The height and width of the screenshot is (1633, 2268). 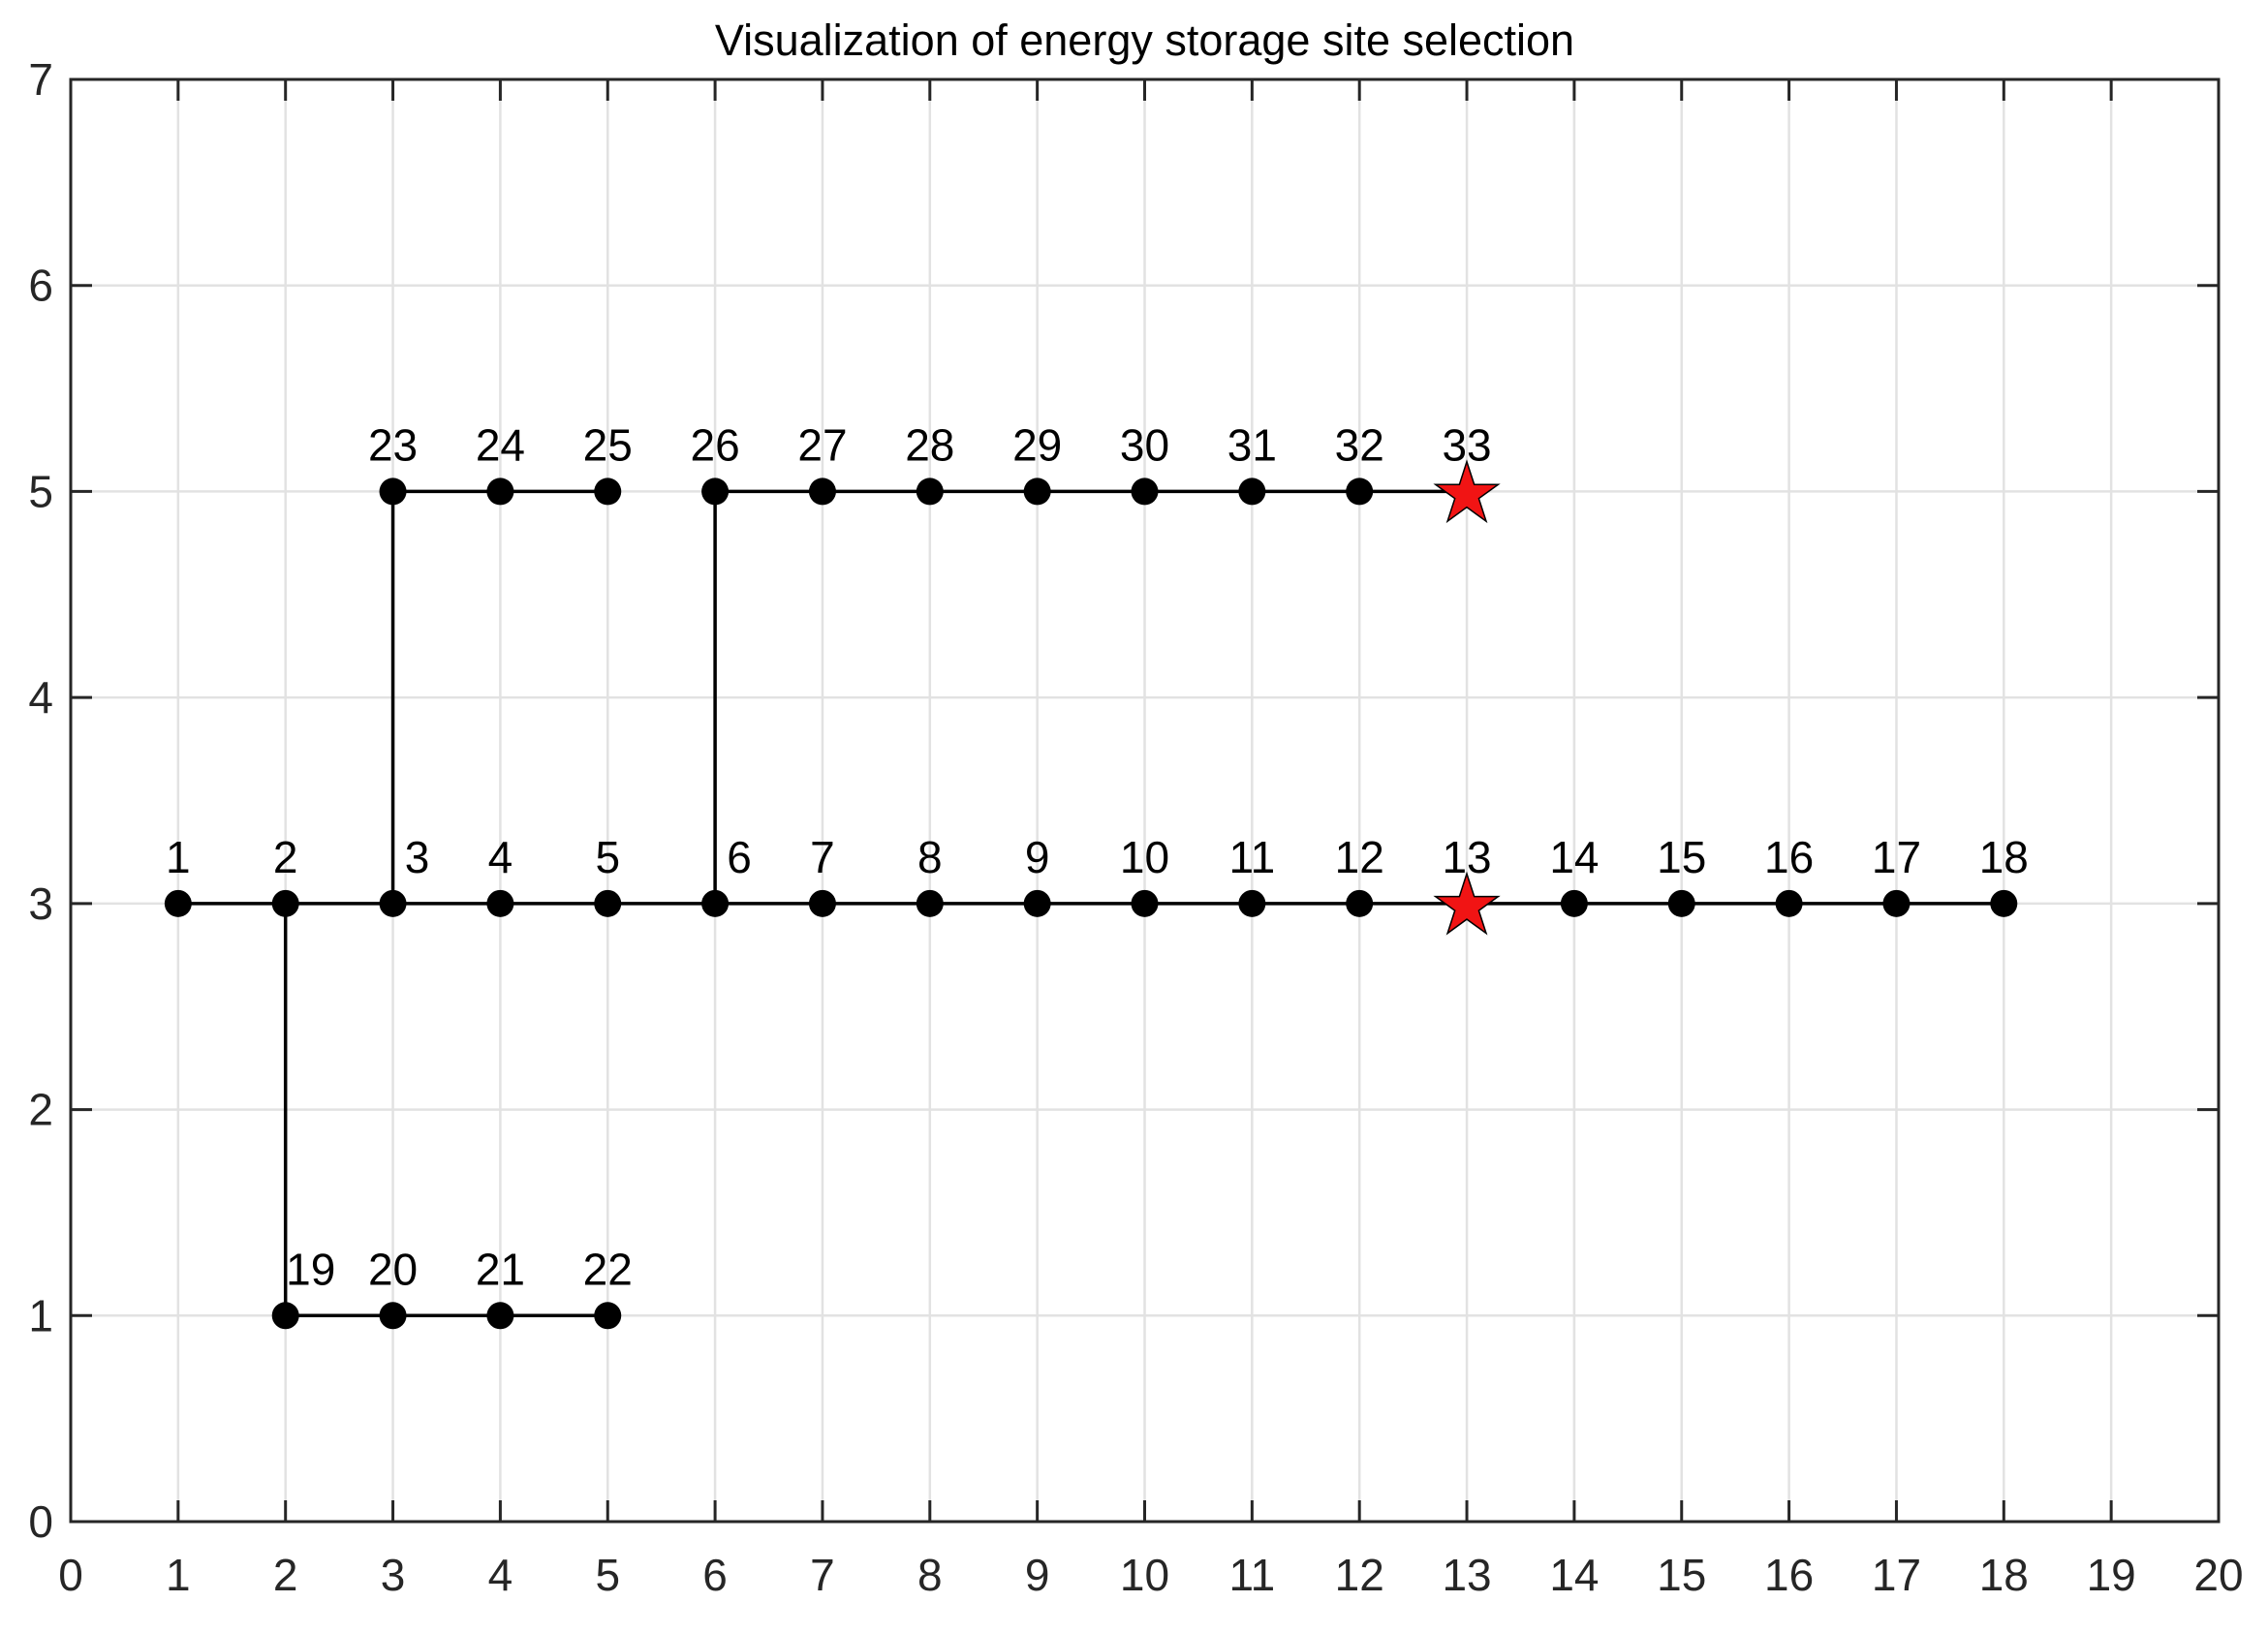 What do you see at coordinates (500, 444) in the screenshot?
I see `node-label-24: 24` at bounding box center [500, 444].